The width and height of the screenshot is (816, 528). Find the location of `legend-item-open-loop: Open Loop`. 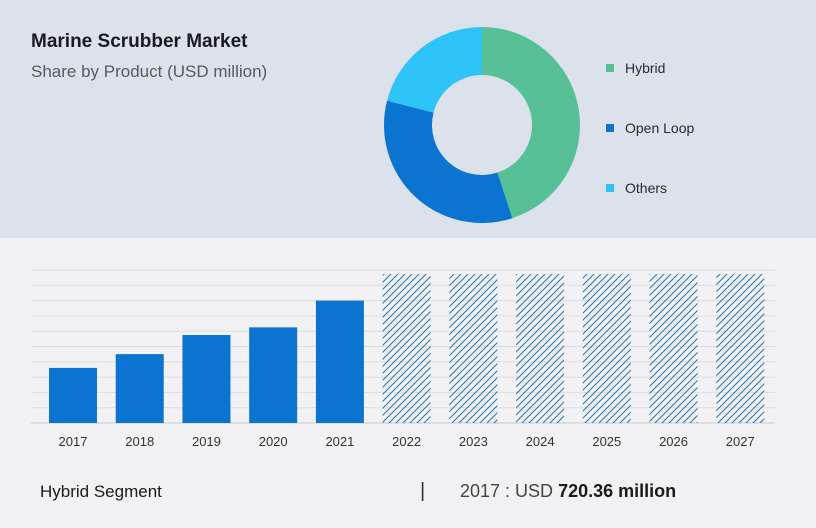

legend-item-open-loop: Open Loop is located at coordinates (686, 128).